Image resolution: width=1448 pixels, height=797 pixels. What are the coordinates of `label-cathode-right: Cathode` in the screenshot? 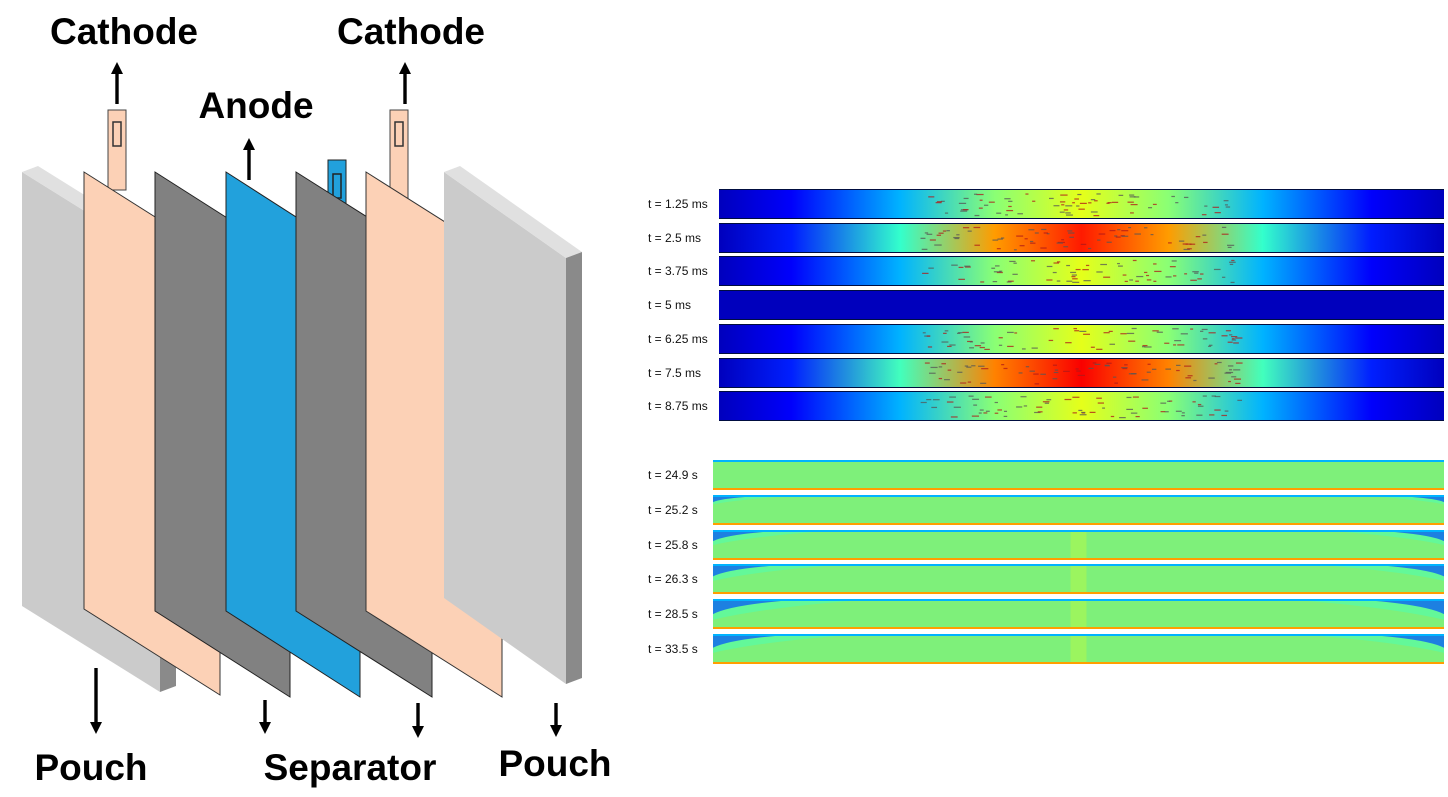 It's located at (411, 31).